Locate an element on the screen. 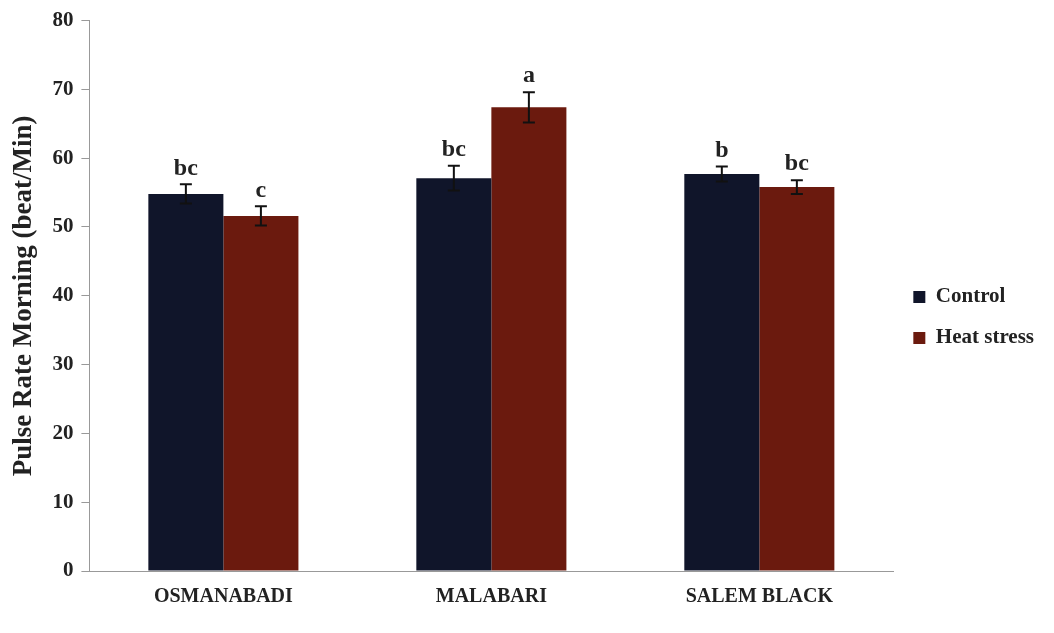 The height and width of the screenshot is (633, 1054). y-tick-label: 60 is located at coordinates (63, 156).